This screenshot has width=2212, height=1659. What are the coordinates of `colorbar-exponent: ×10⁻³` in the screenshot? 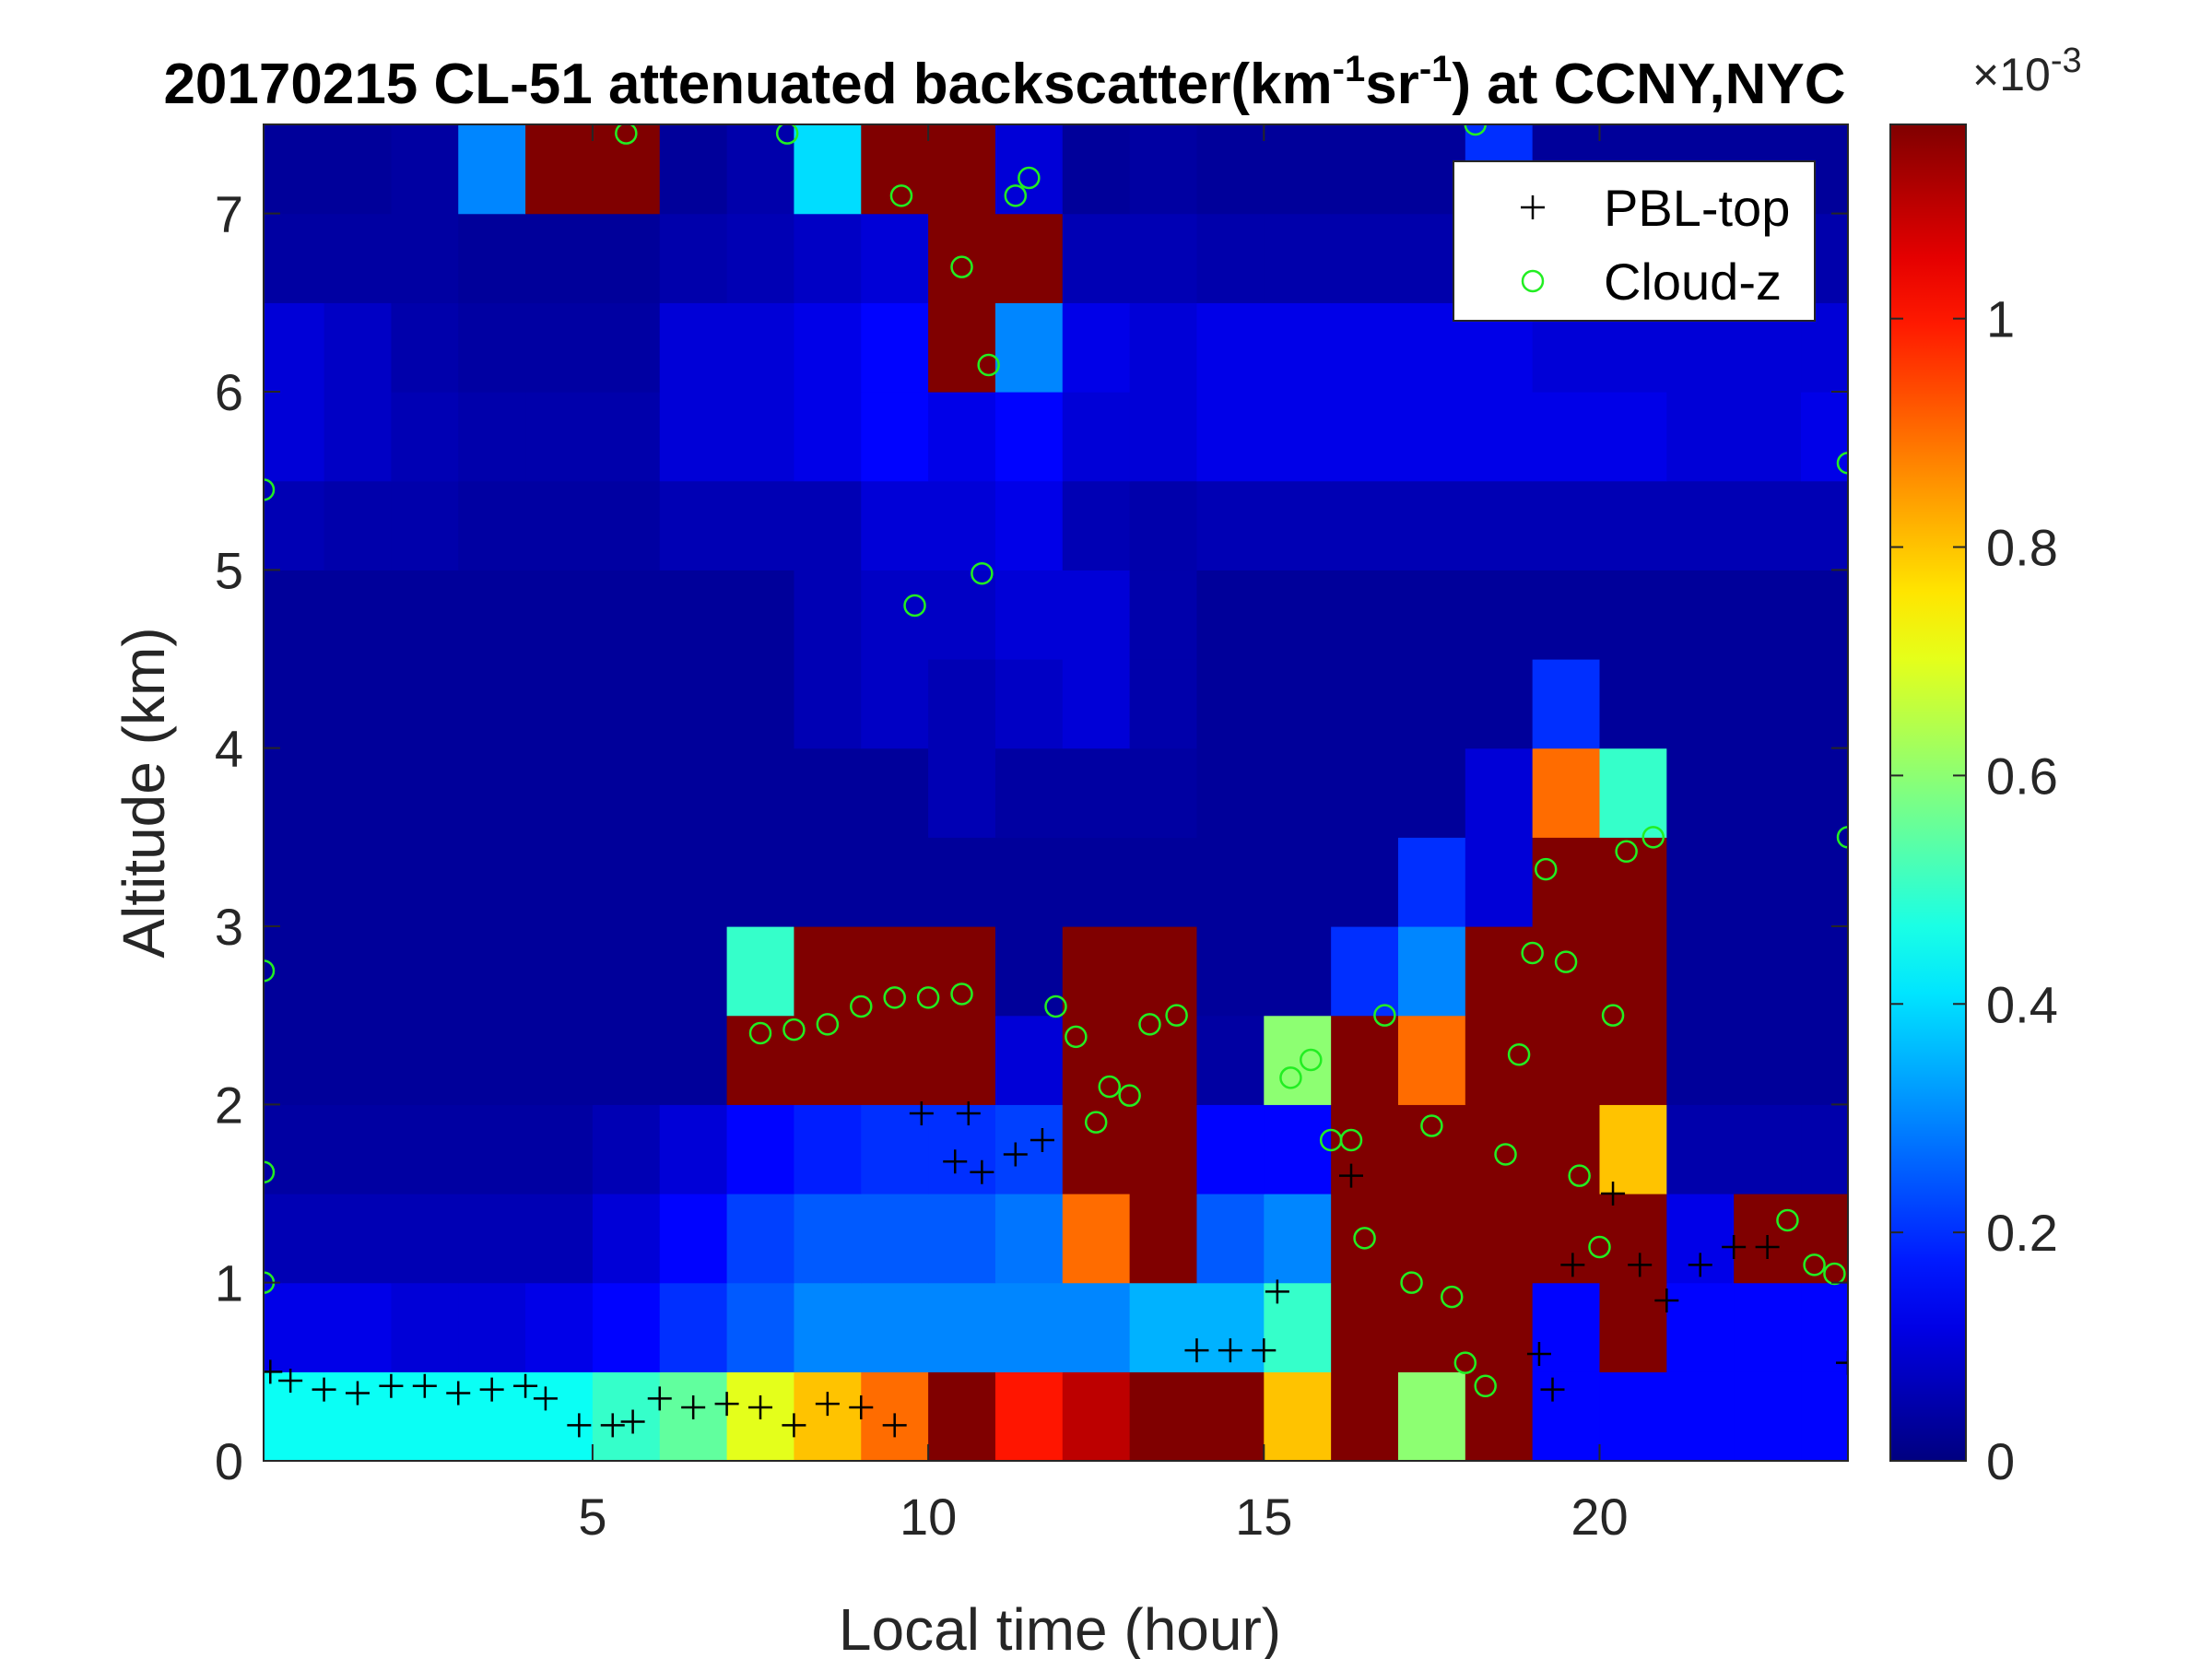 It's located at (2027, 70).